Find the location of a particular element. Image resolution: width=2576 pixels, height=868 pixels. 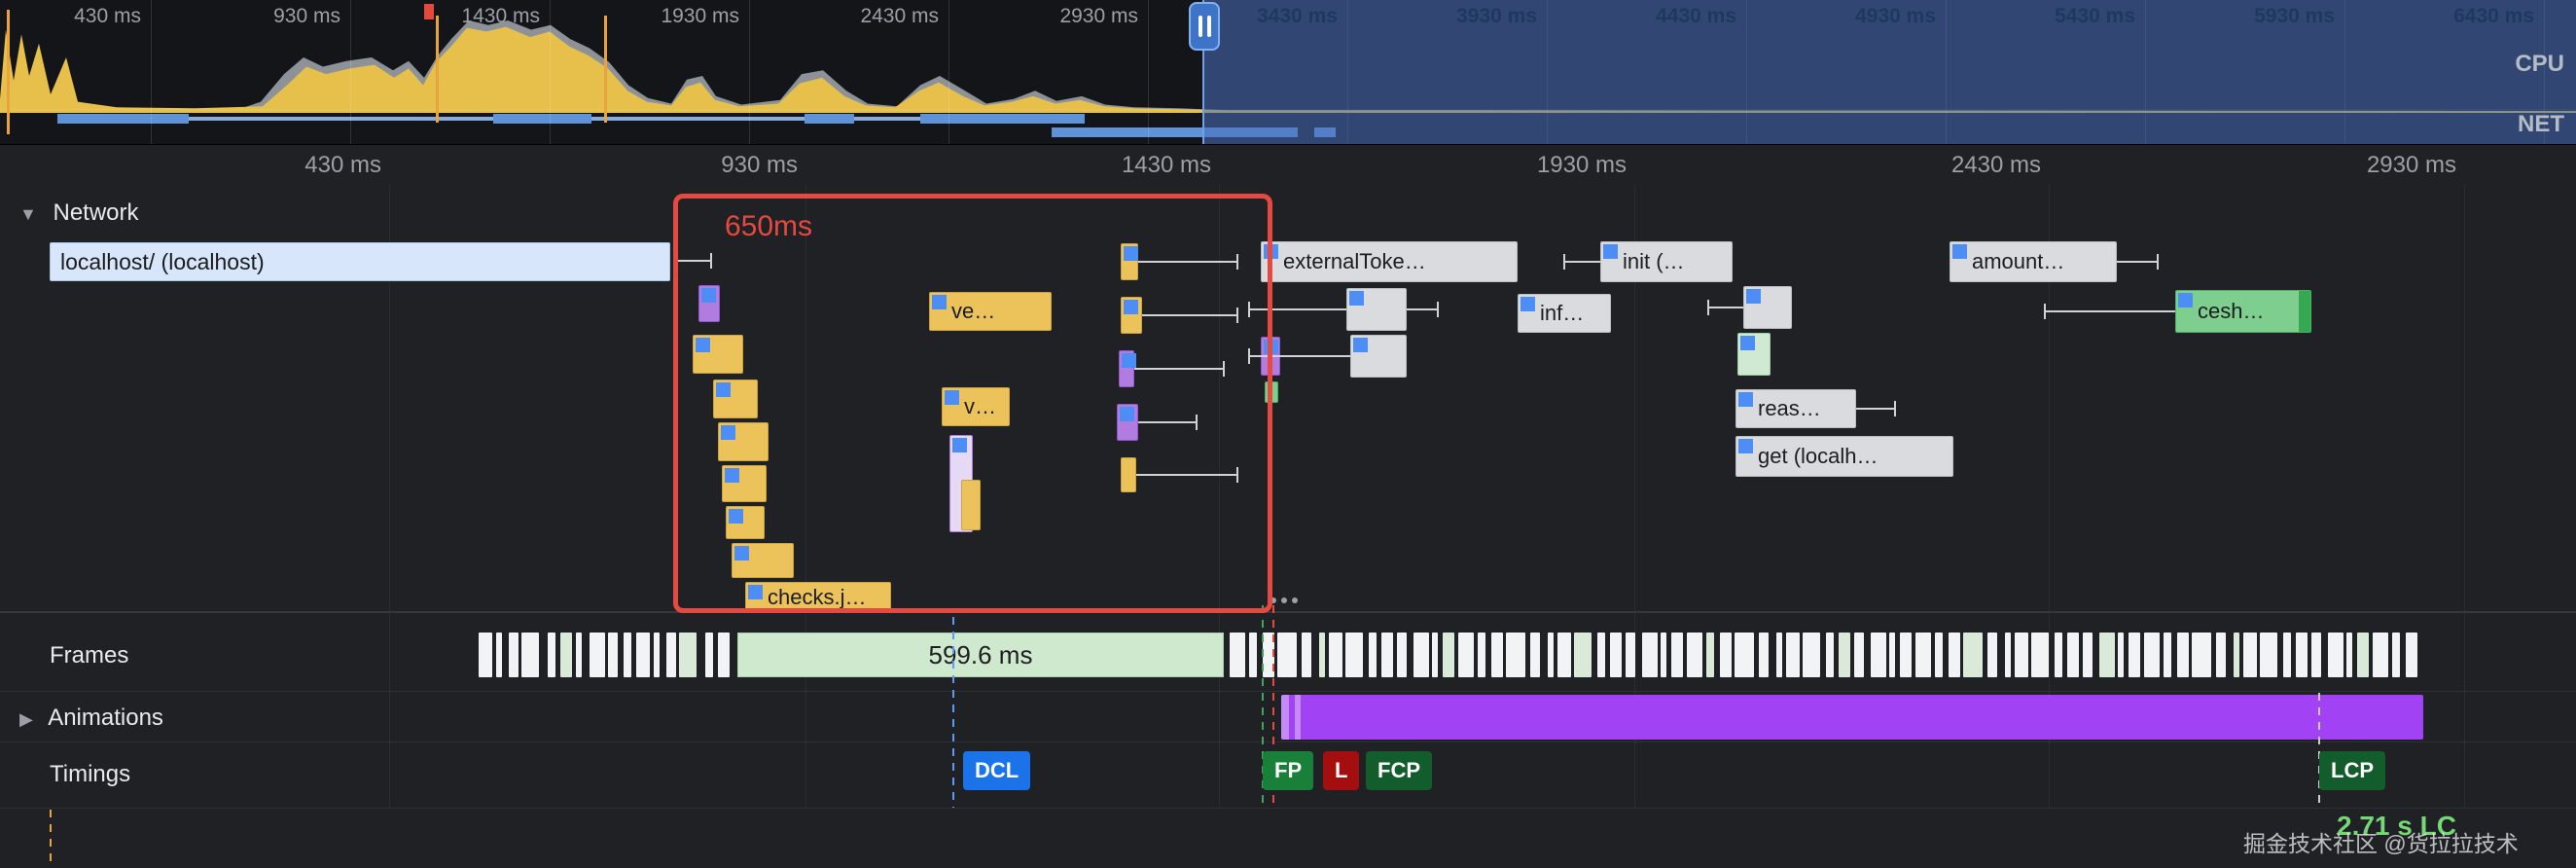

timing-marker-fcp: FCP is located at coordinates (1399, 771).